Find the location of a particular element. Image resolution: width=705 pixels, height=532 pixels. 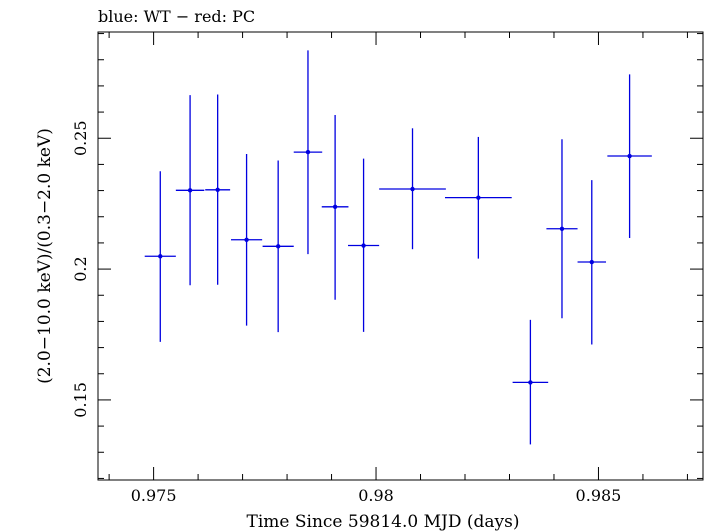

x-tick-label: 0.985 is located at coordinates (599, 495).